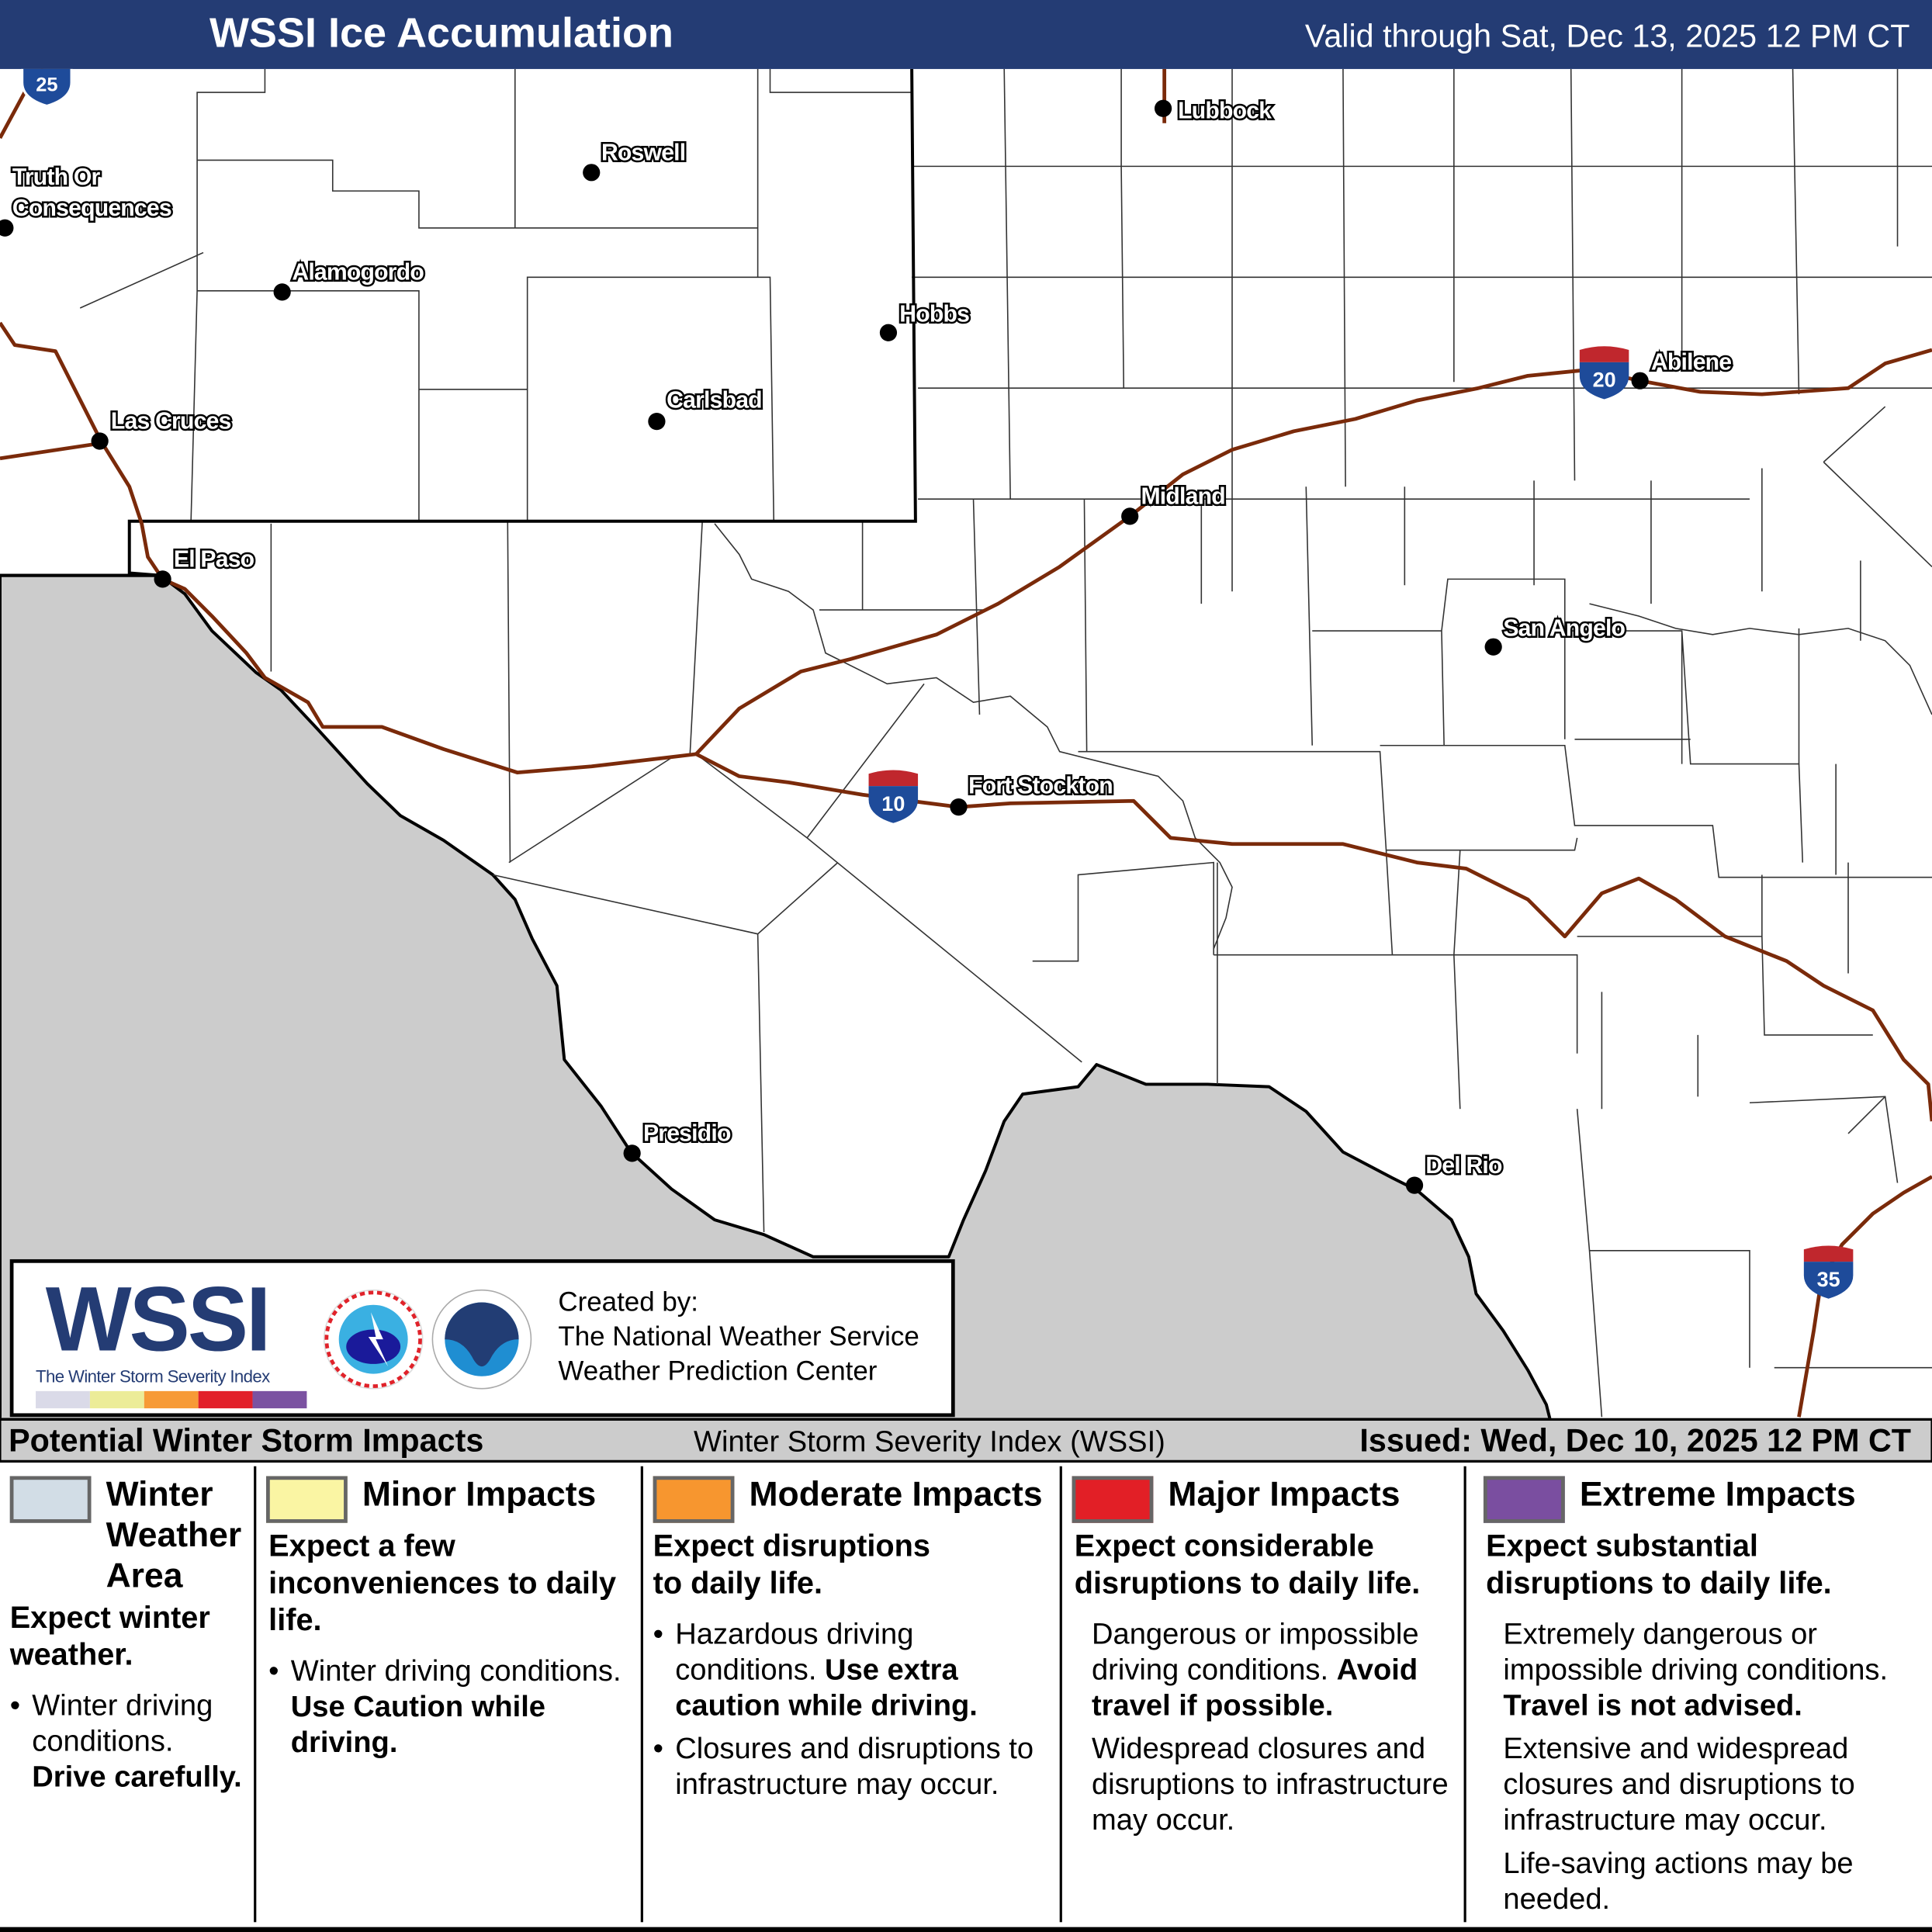  Describe the element at coordinates (643, 152) in the screenshot. I see `svg-text: Roswell` at that location.